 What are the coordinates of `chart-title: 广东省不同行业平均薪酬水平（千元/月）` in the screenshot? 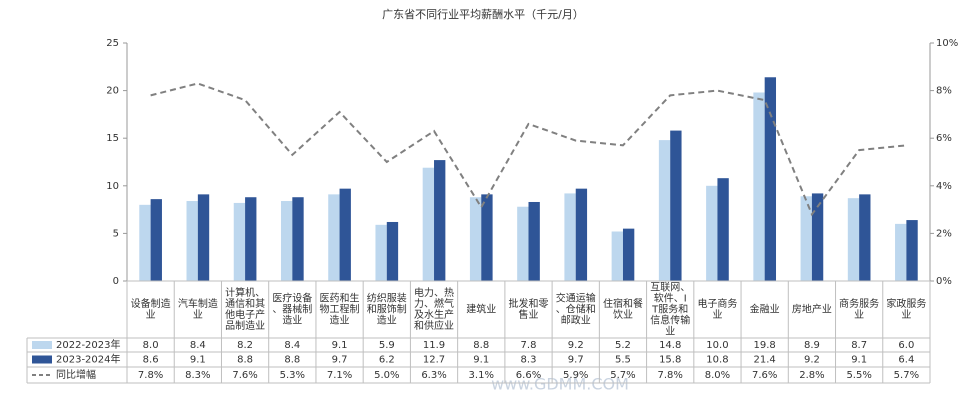 It's located at (483, 14).